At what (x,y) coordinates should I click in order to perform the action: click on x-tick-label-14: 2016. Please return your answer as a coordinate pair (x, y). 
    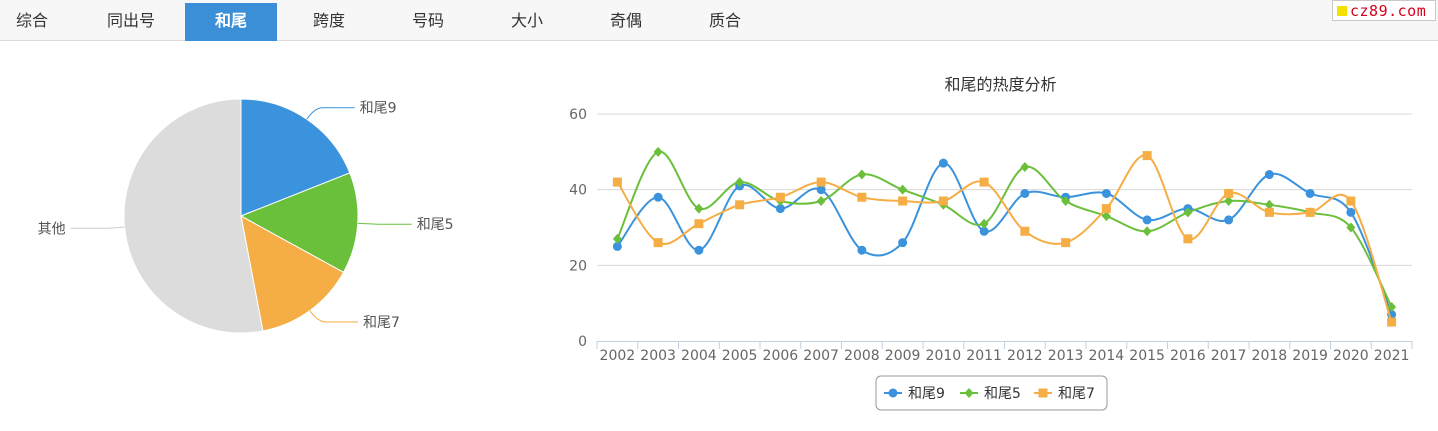
    Looking at the image, I should click on (1188, 356).